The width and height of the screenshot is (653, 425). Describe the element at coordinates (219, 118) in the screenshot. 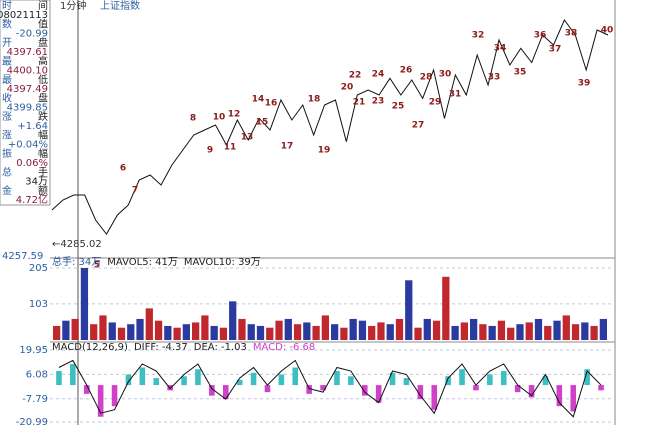

I see `wave-label: 10` at that location.